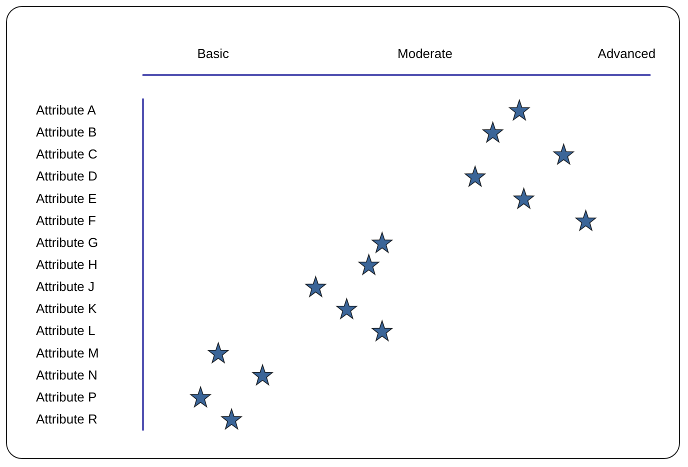  Describe the element at coordinates (66, 396) in the screenshot. I see `y-tick-label: Attribute P` at that location.